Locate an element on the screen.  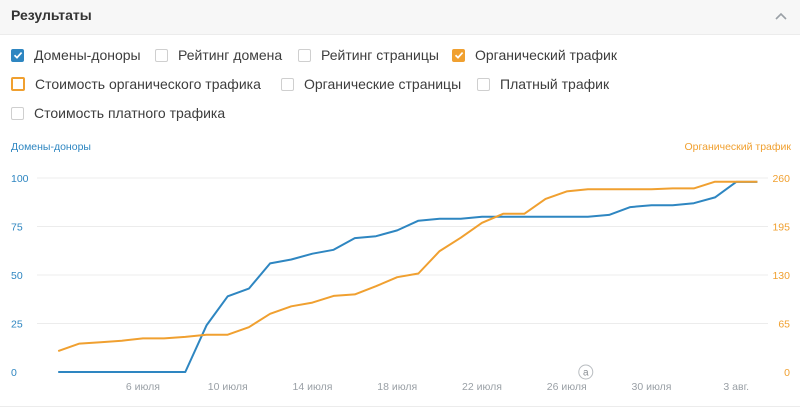
left-y-axis: 0 25 50 75 100 is located at coordinates (20, 276).